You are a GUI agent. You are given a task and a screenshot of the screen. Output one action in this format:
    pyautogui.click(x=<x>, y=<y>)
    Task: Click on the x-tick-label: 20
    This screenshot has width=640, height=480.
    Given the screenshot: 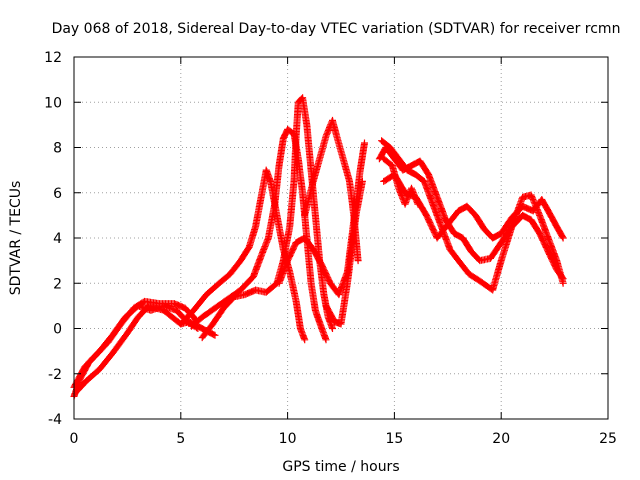 What is the action you would take?
    pyautogui.click(x=501, y=439)
    